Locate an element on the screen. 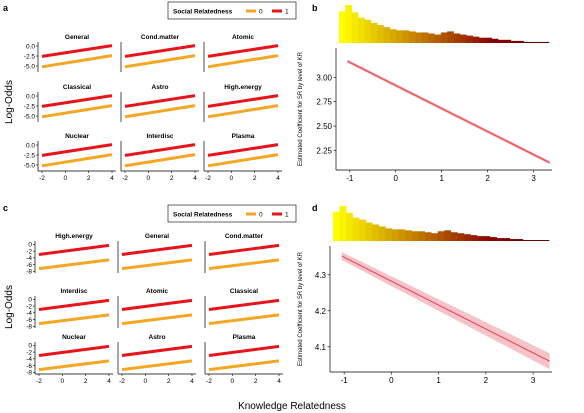 The image size is (584, 413). x-axis-label: Knowledge Relatedness is located at coordinates (292, 406).